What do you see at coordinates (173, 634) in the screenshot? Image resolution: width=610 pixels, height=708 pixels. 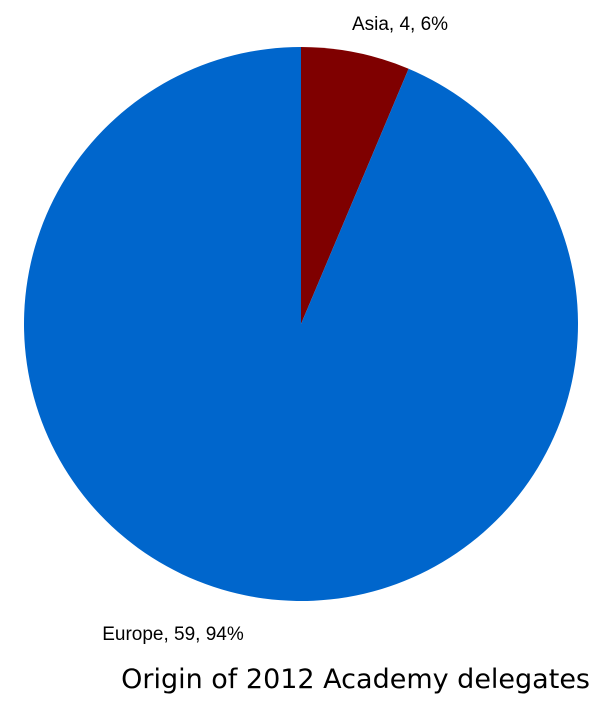 I see `data-label-europe: Europe, 59, 94%` at bounding box center [173, 634].